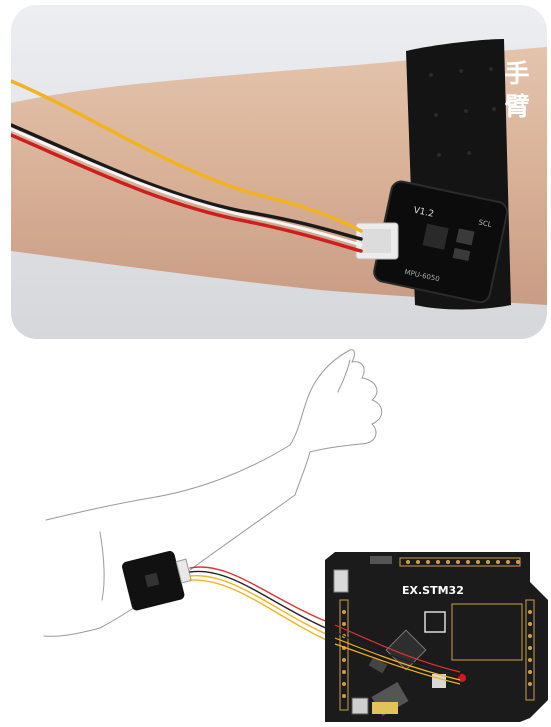 Image resolution: width=551 pixels, height=727 pixels. I want to click on wire-red, so click(187, 193).